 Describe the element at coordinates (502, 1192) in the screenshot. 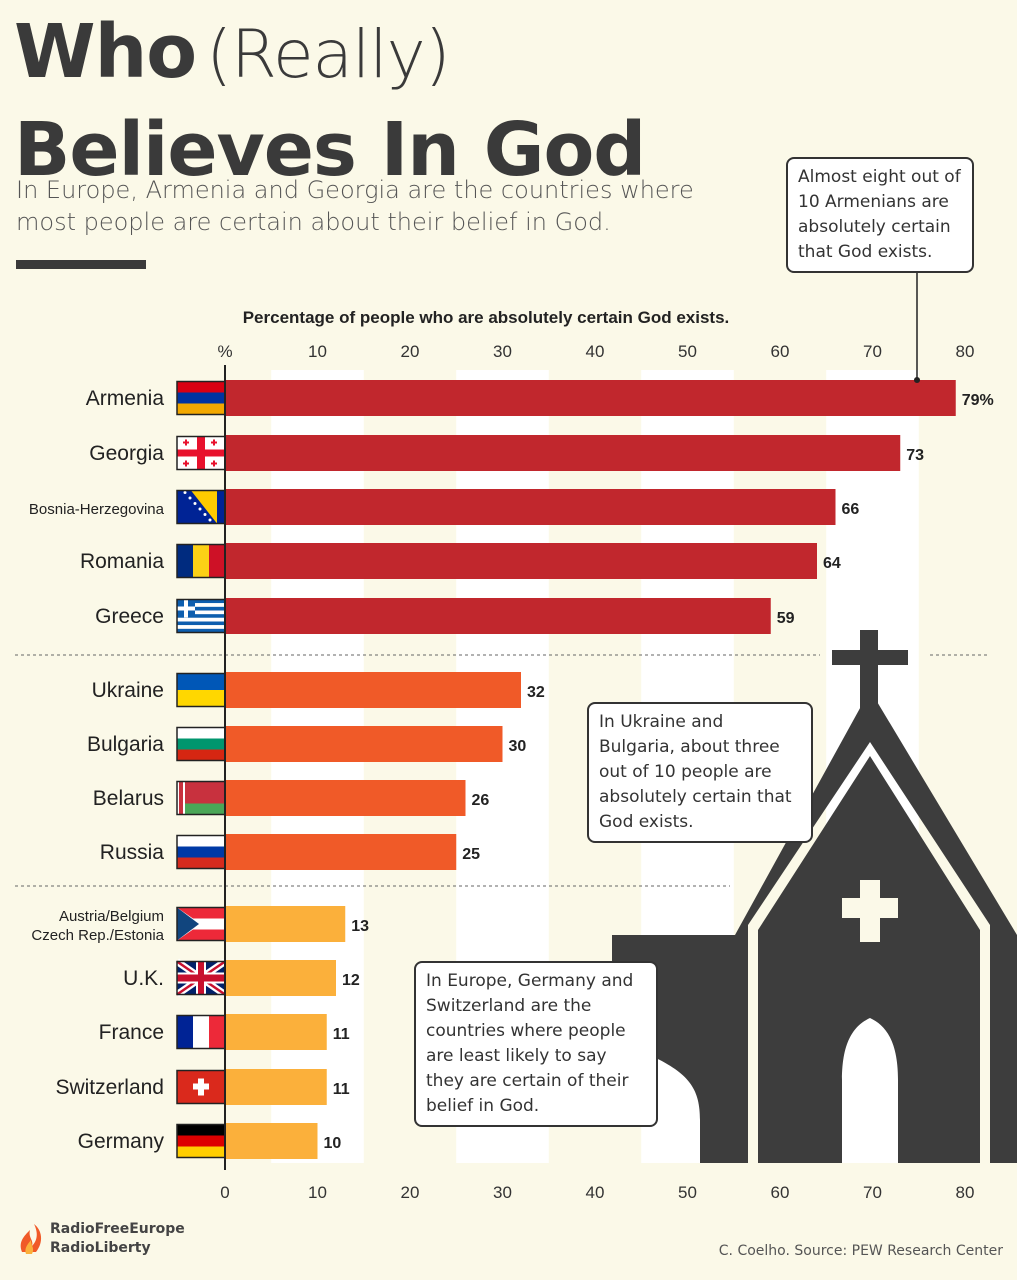

I see `bottom-tick-label: 30` at that location.